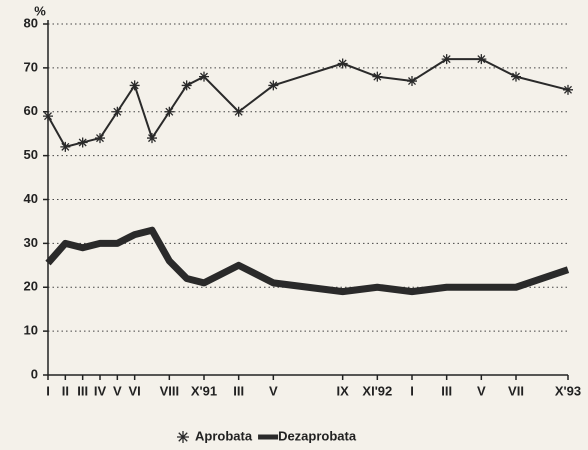  I want to click on legend-item: Dezaprobata, so click(307, 435).